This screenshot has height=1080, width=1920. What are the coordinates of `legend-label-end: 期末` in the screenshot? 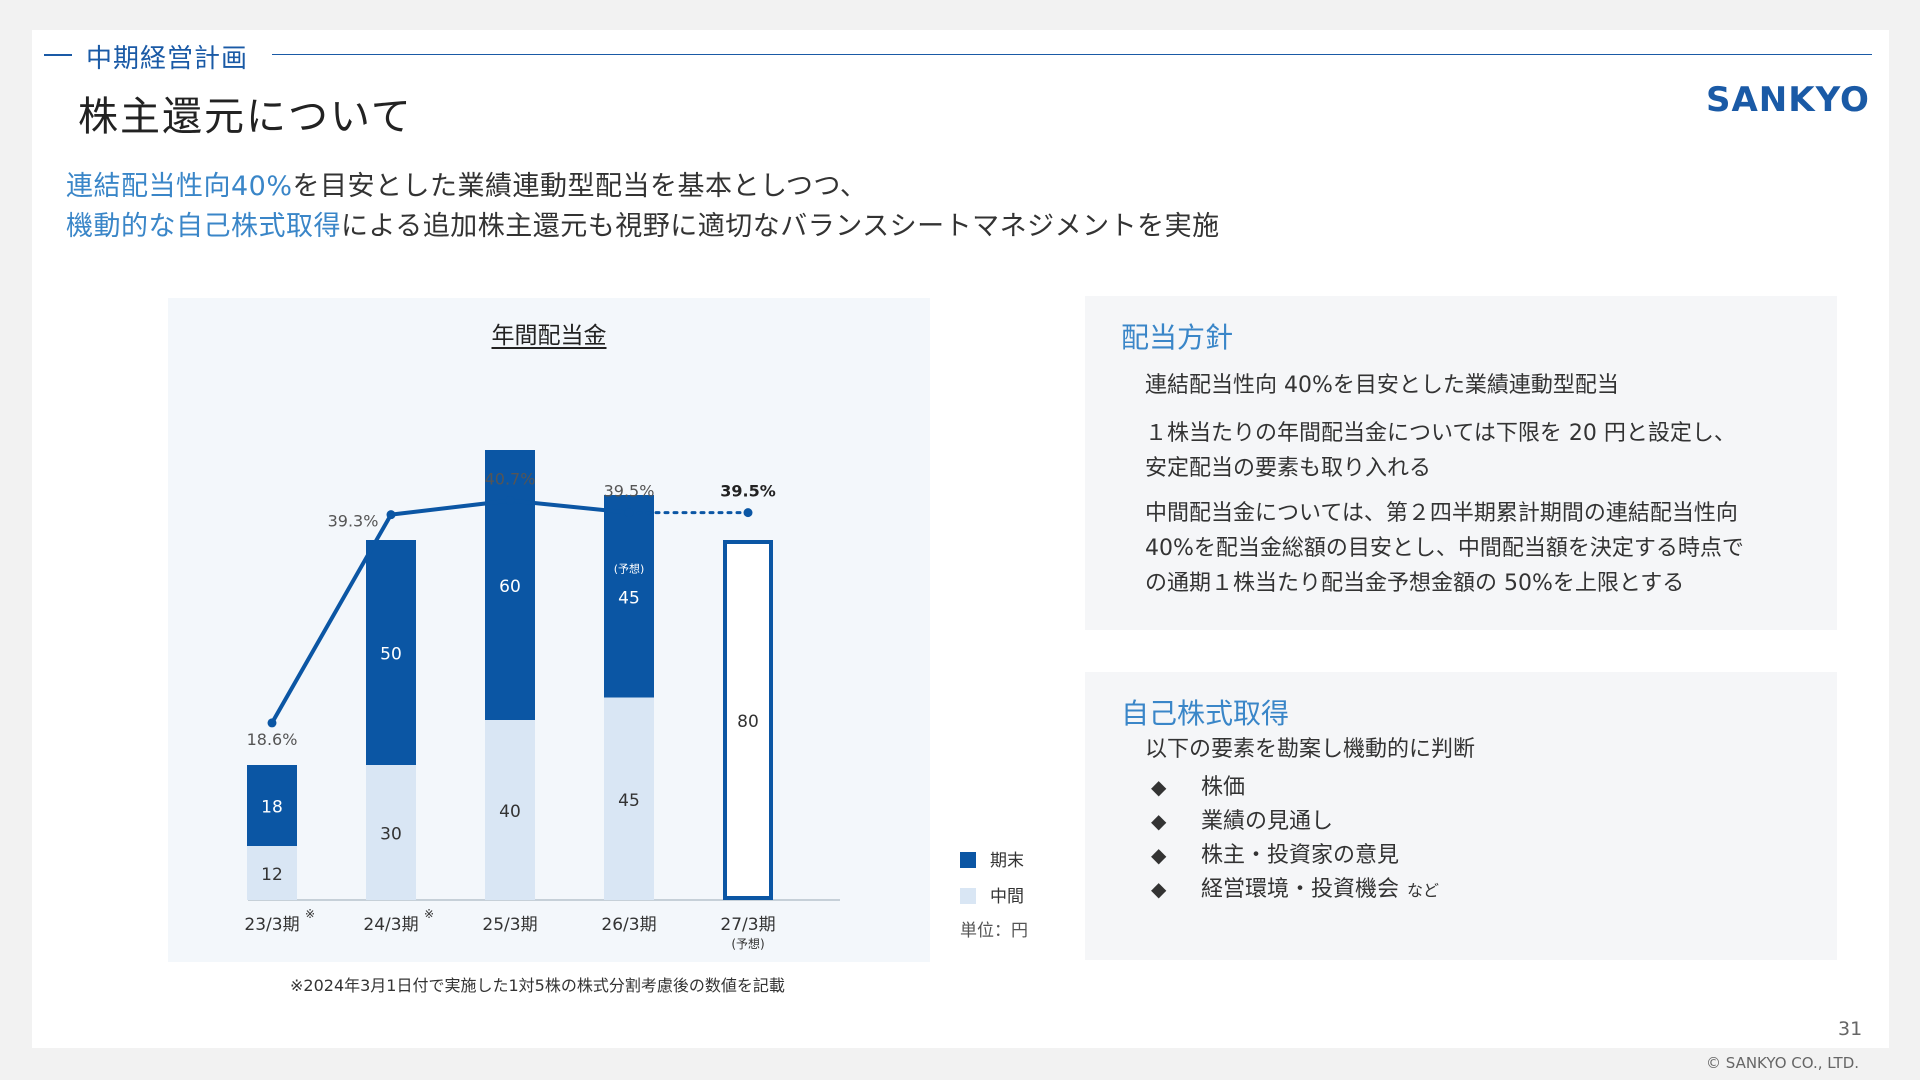 It's located at (1007, 861).